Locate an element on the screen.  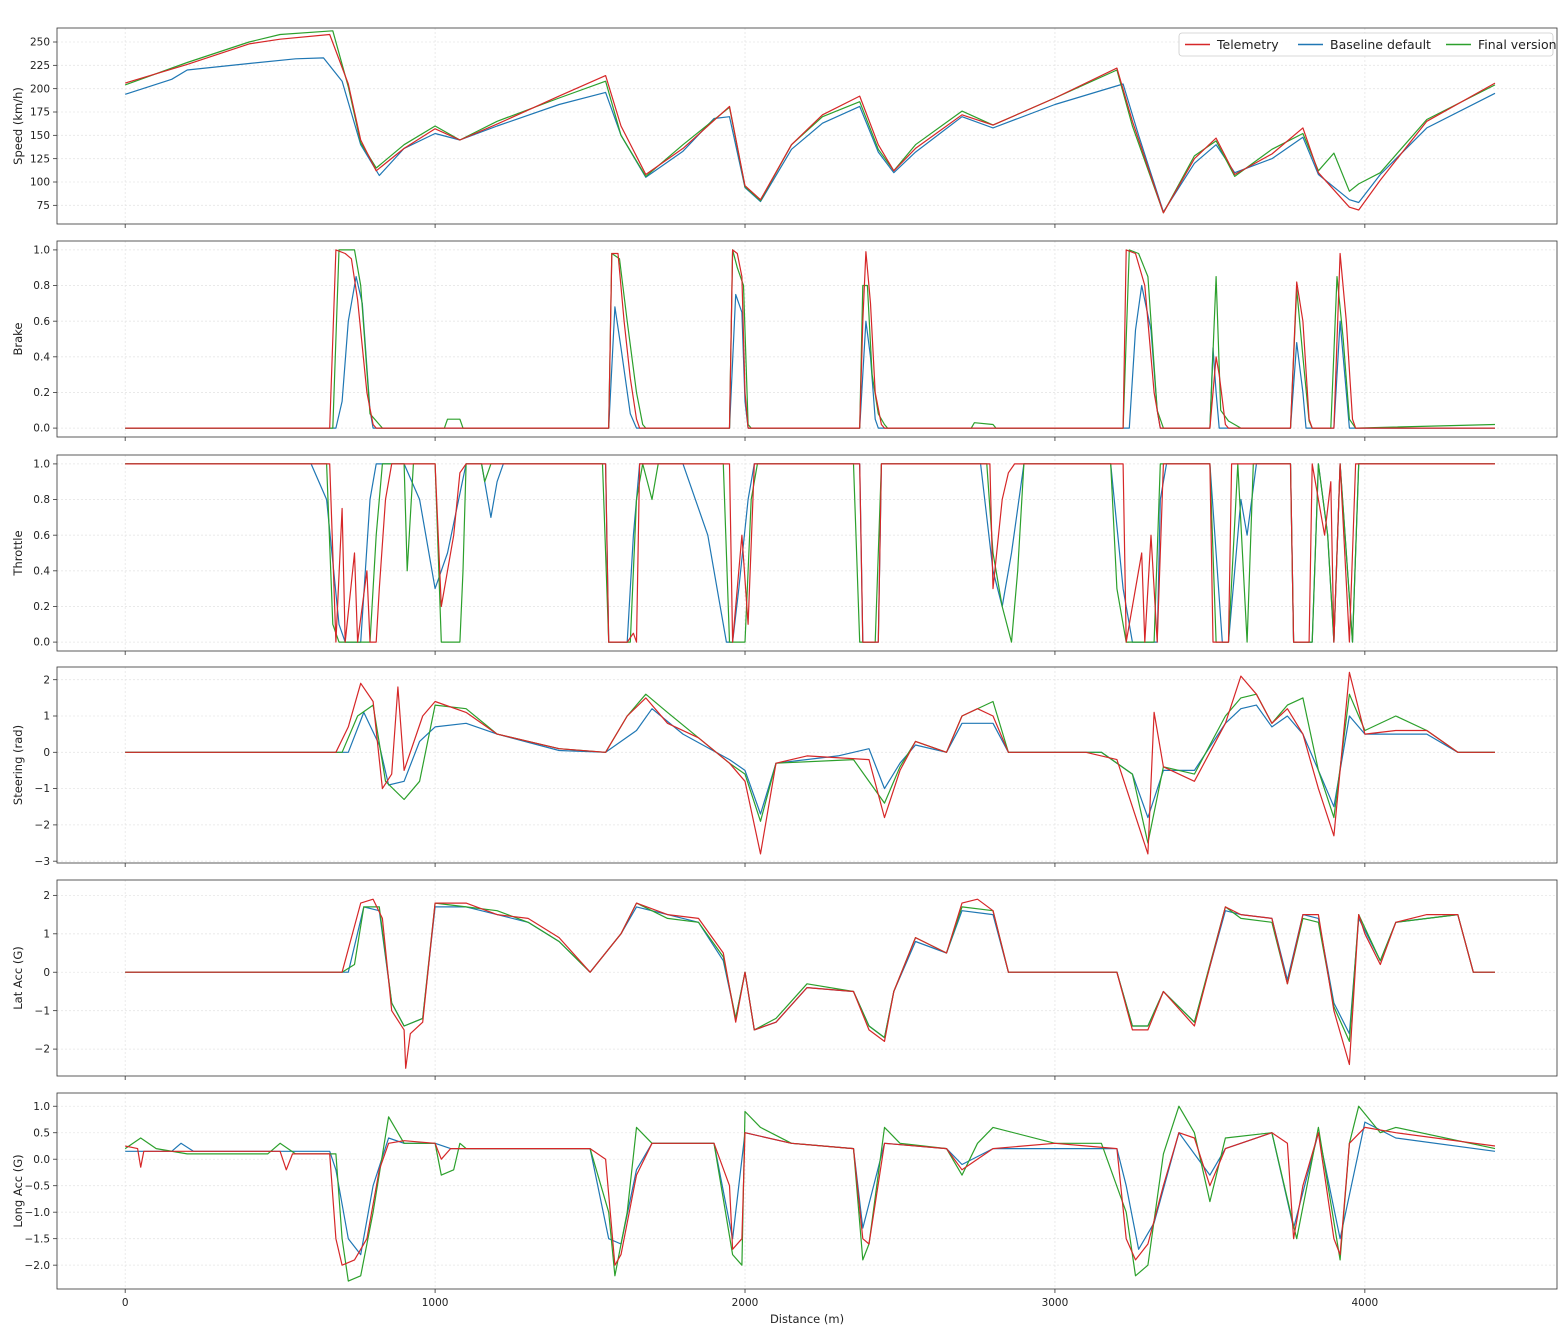
panel-speed: 75 100 125 150 175 200 225 250 Speed (km/h) is located at coordinates (784, 127).